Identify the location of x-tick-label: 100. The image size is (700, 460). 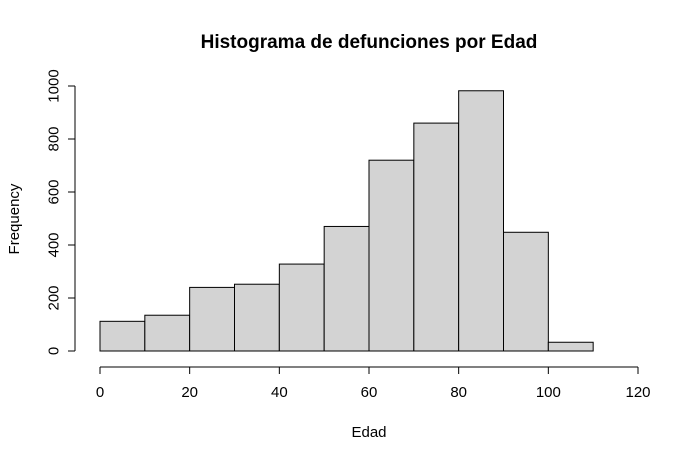
(548, 392).